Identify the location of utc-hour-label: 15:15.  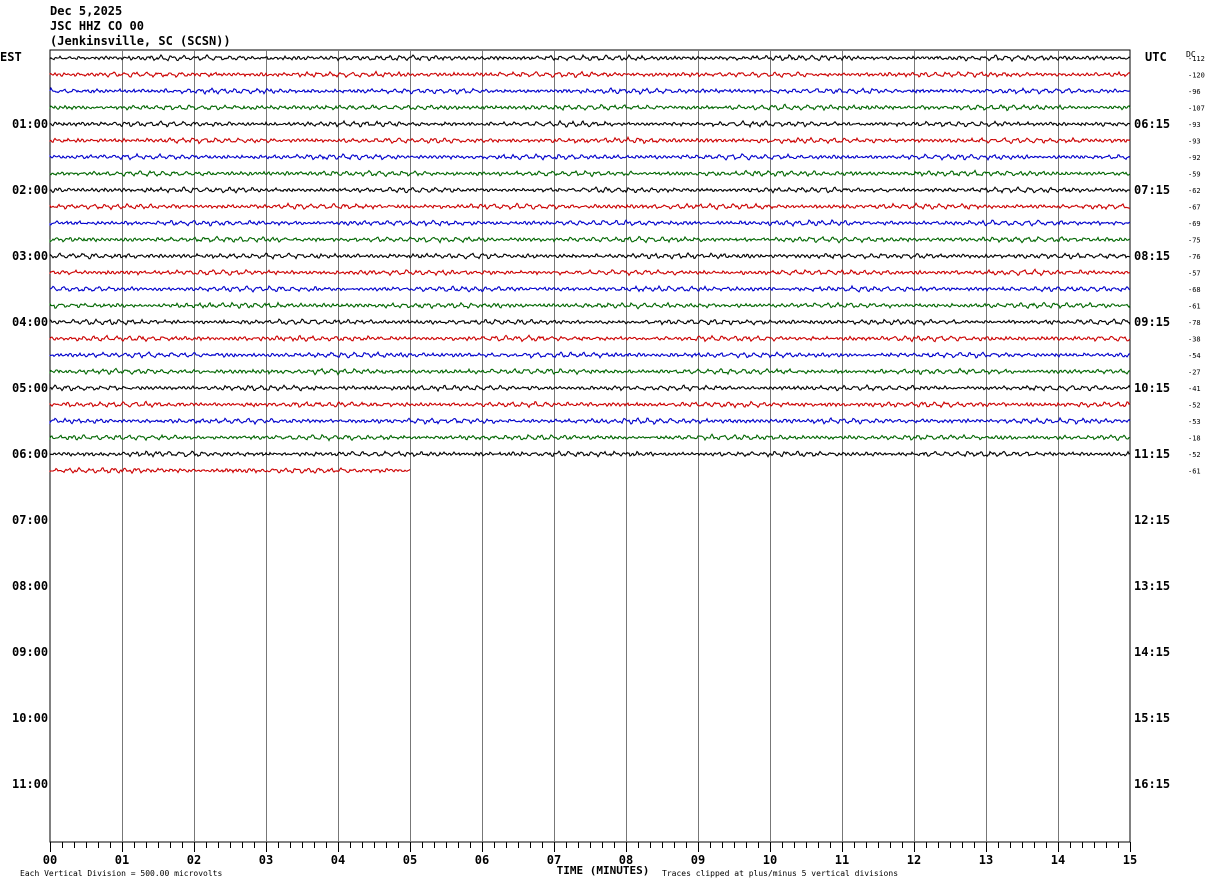
(1152, 718).